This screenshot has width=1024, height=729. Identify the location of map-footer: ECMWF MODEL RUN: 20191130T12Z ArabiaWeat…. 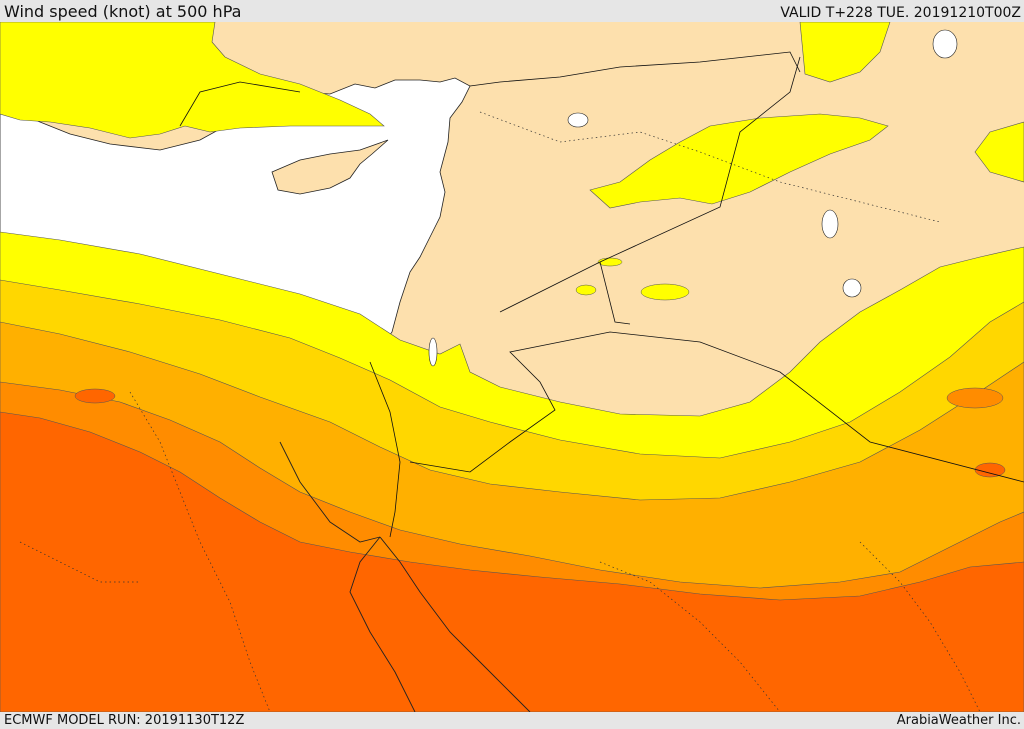
(512, 720).